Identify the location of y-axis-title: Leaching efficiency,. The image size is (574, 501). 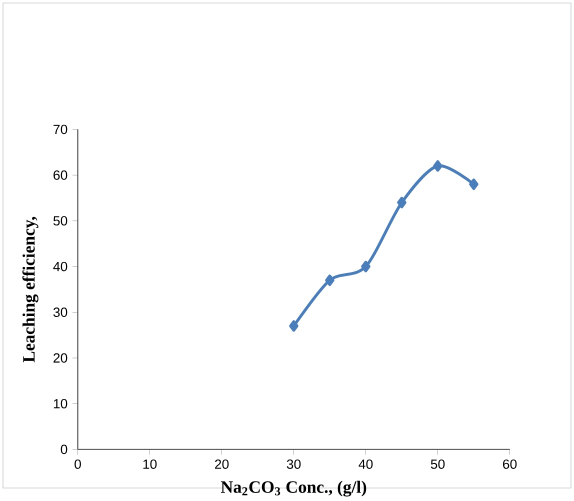
(30, 289).